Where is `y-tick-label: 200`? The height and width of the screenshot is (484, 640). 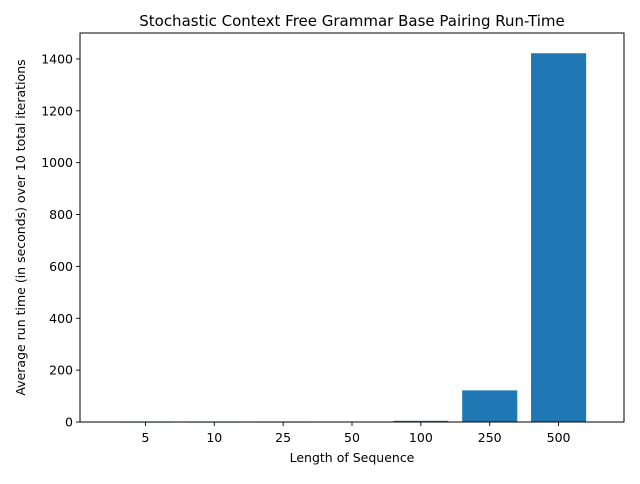
y-tick-label: 200 is located at coordinates (61, 370).